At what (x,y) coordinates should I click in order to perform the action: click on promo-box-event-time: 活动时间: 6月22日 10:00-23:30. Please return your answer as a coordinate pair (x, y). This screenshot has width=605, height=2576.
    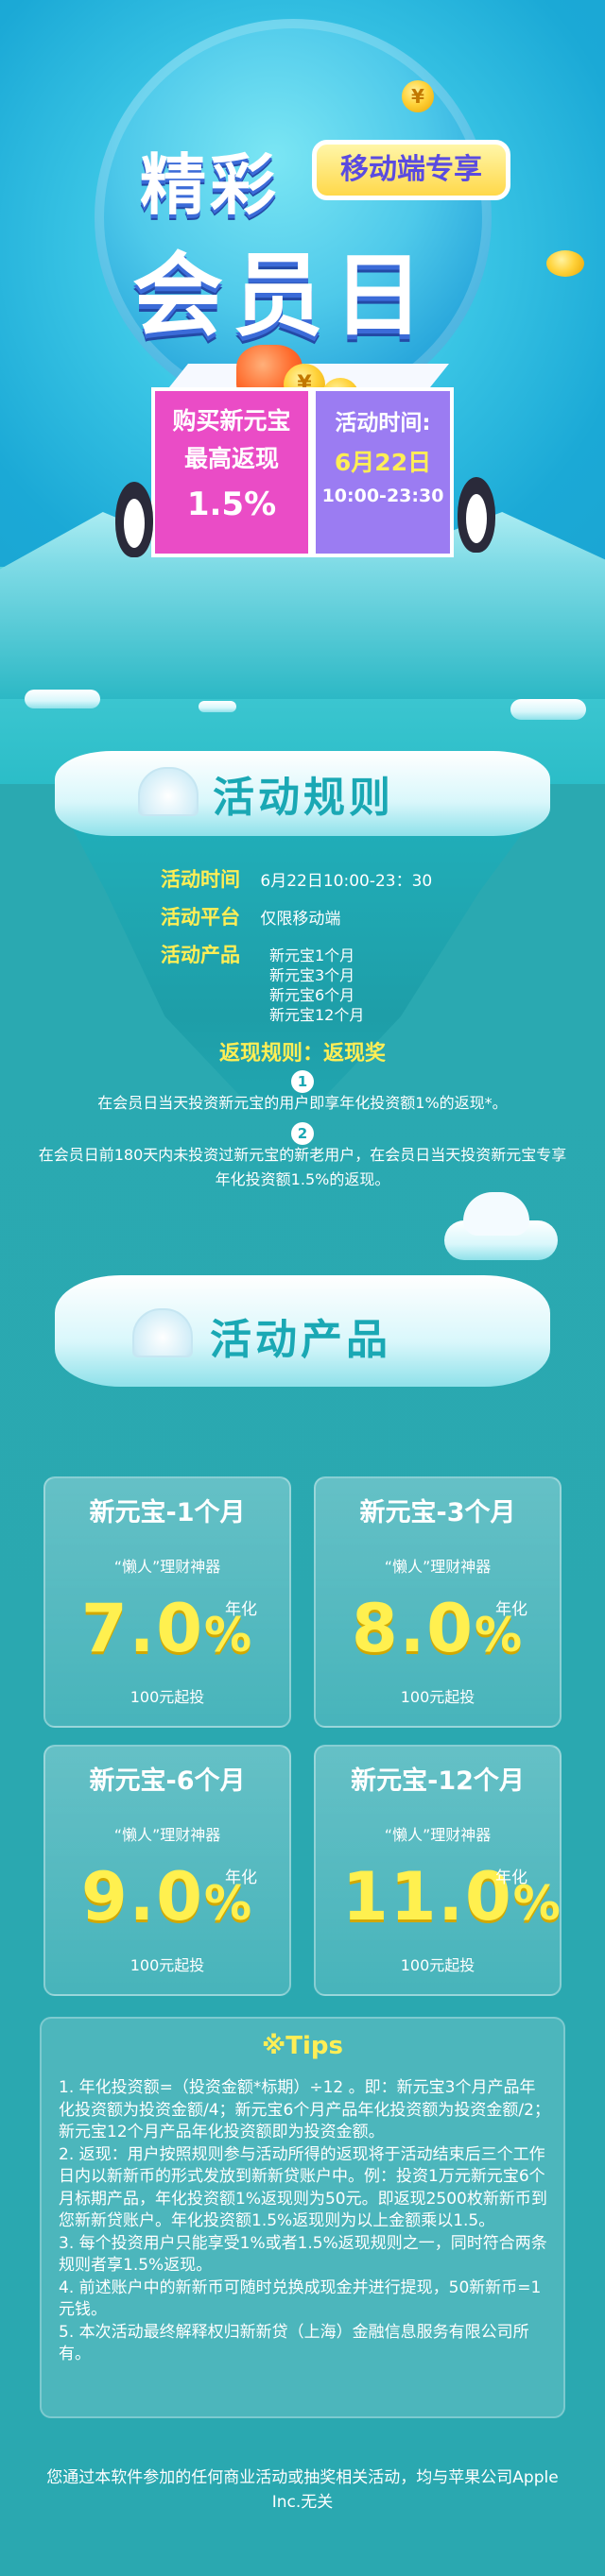
    Looking at the image, I should click on (383, 472).